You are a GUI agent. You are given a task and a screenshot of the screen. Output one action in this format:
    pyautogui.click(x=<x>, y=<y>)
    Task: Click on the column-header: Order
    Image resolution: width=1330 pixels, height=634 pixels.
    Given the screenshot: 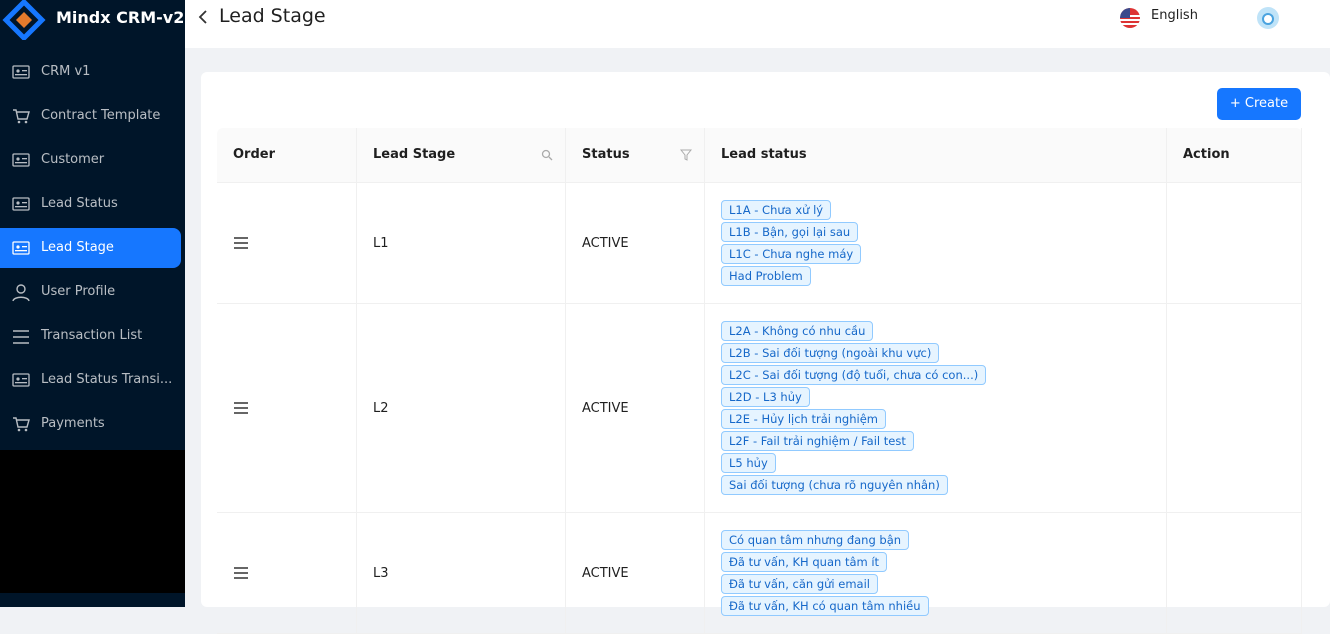 What is the action you would take?
    pyautogui.click(x=287, y=155)
    